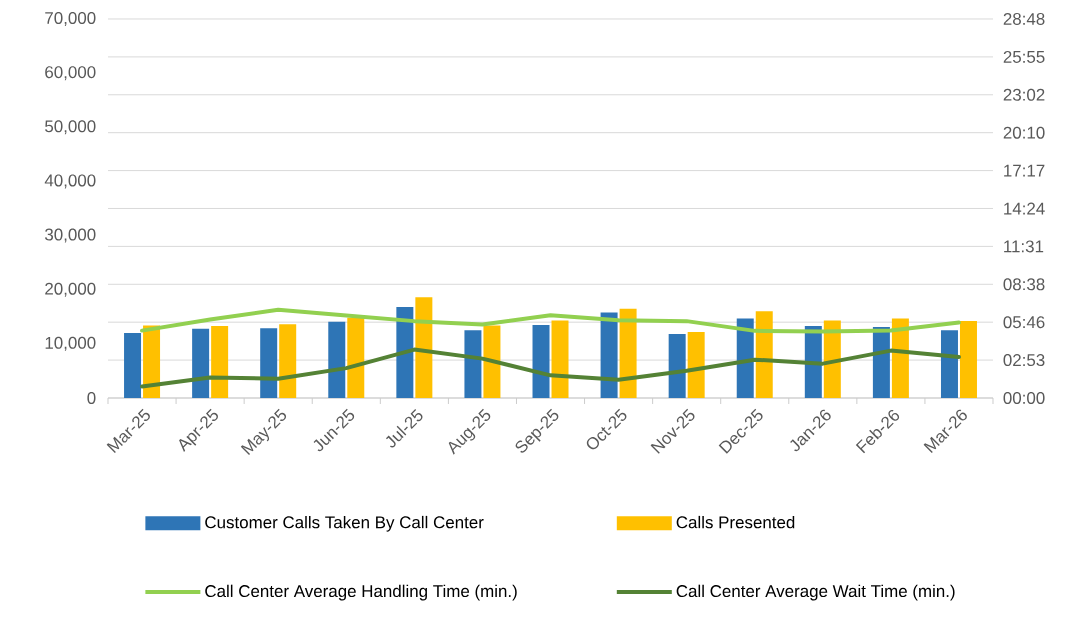 The height and width of the screenshot is (621, 1089). What do you see at coordinates (1024, 56) in the screenshot?
I see `y2-tick-label: 25:55` at bounding box center [1024, 56].